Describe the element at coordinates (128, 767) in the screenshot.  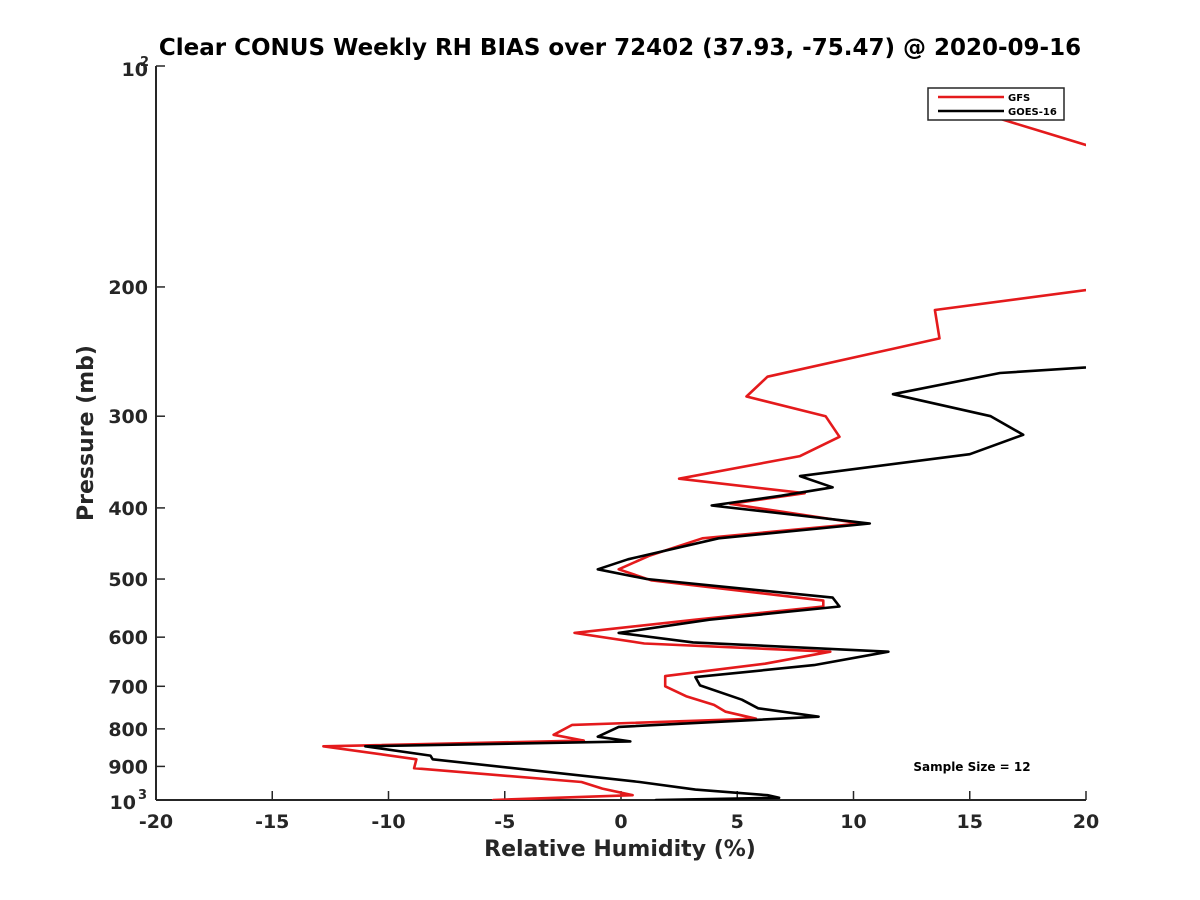
I see `y-tick-label: 900` at that location.